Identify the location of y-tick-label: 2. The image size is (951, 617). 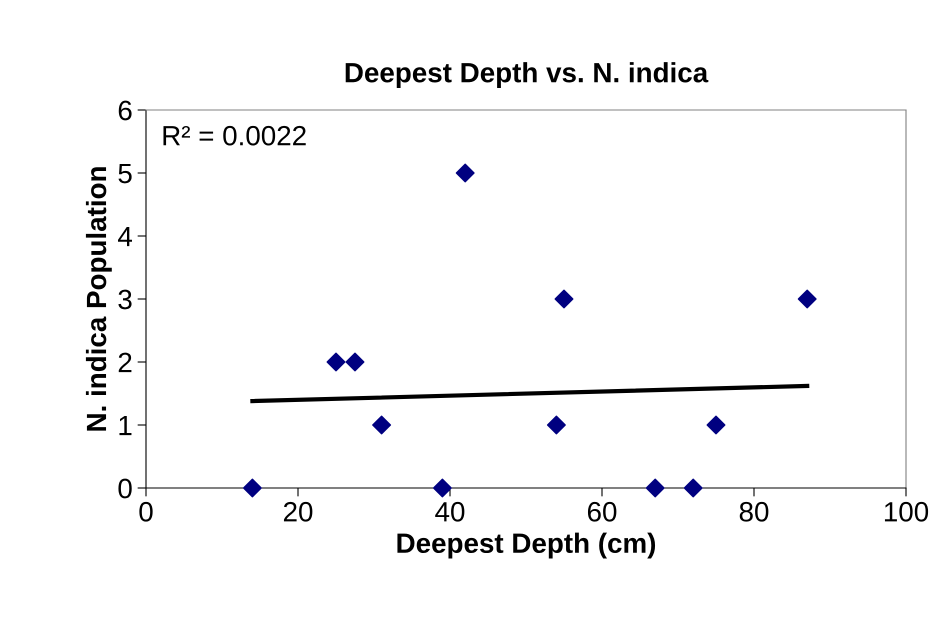
(125, 362).